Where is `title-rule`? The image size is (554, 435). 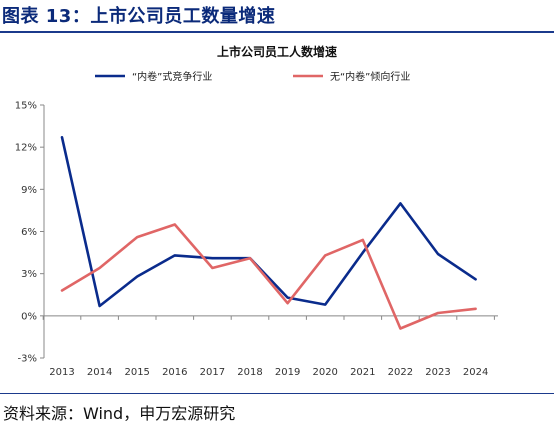
title-rule is located at coordinates (277, 32).